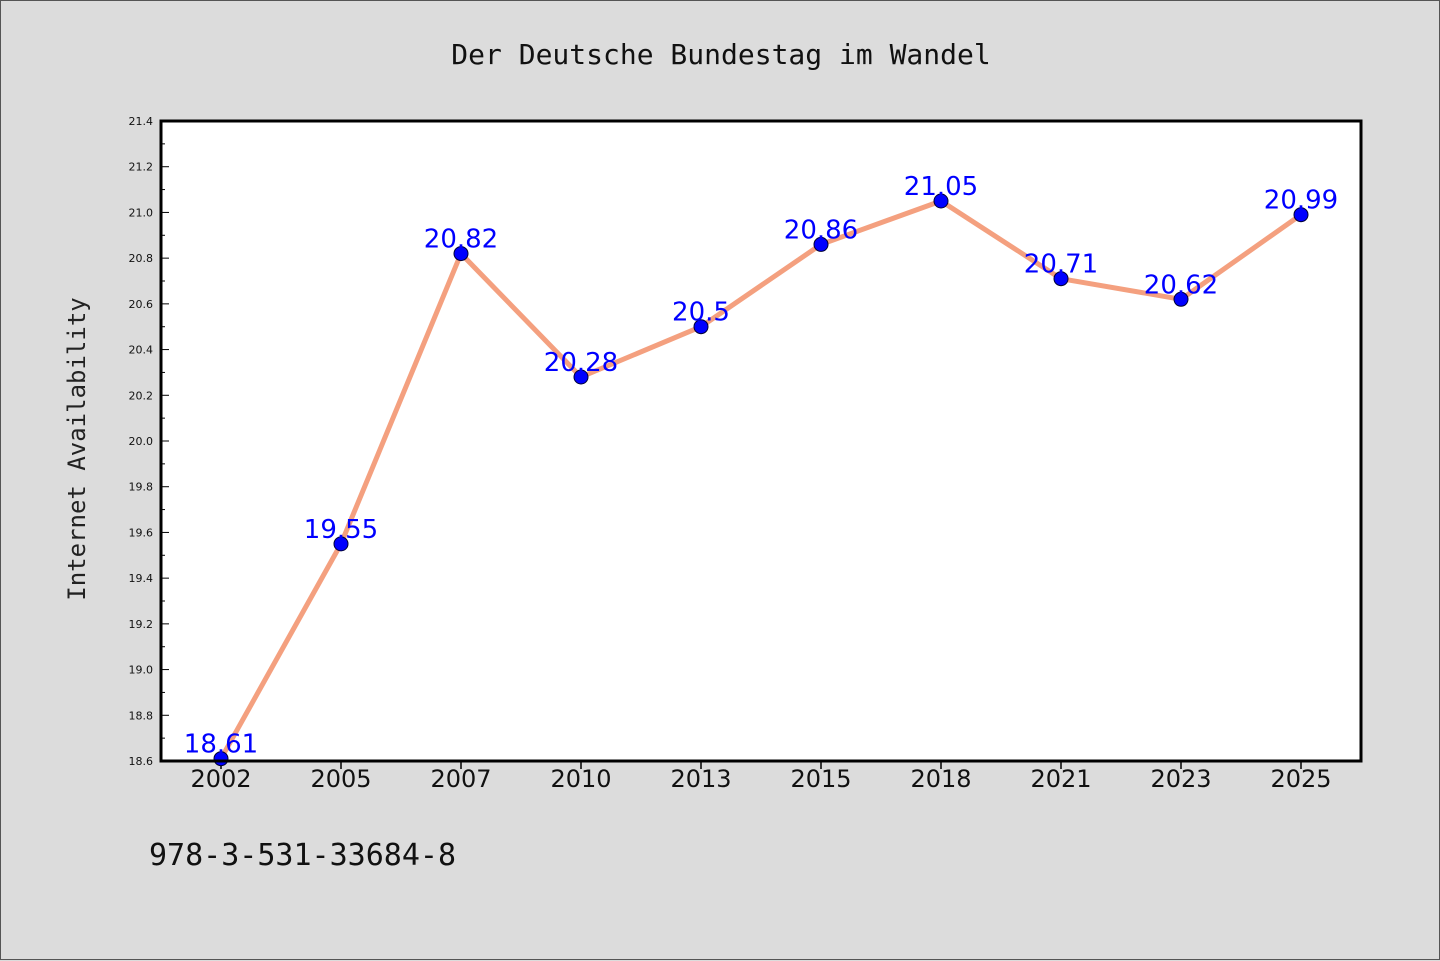  What do you see at coordinates (141, 487) in the screenshot?
I see `y-tick-label: 19.8` at bounding box center [141, 487].